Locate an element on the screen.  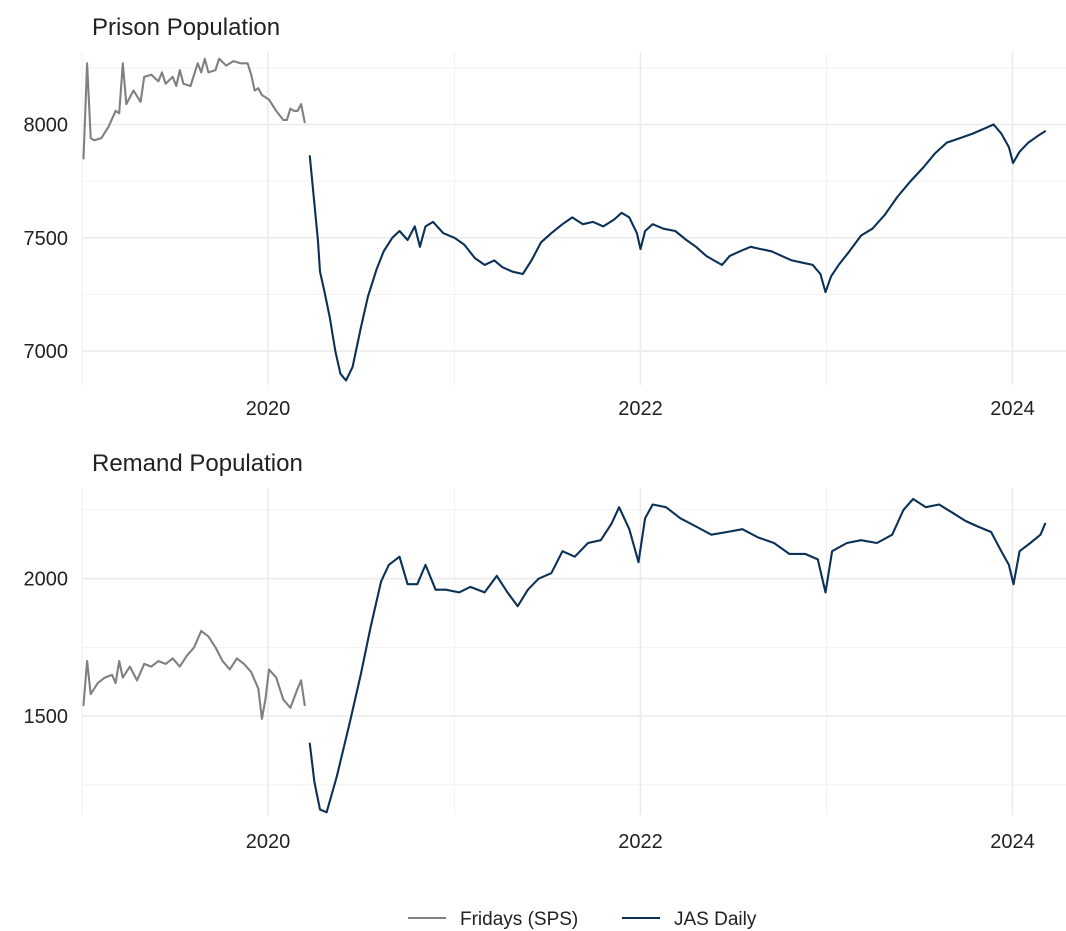
y-tick-label: 2000 is located at coordinates (46, 580).